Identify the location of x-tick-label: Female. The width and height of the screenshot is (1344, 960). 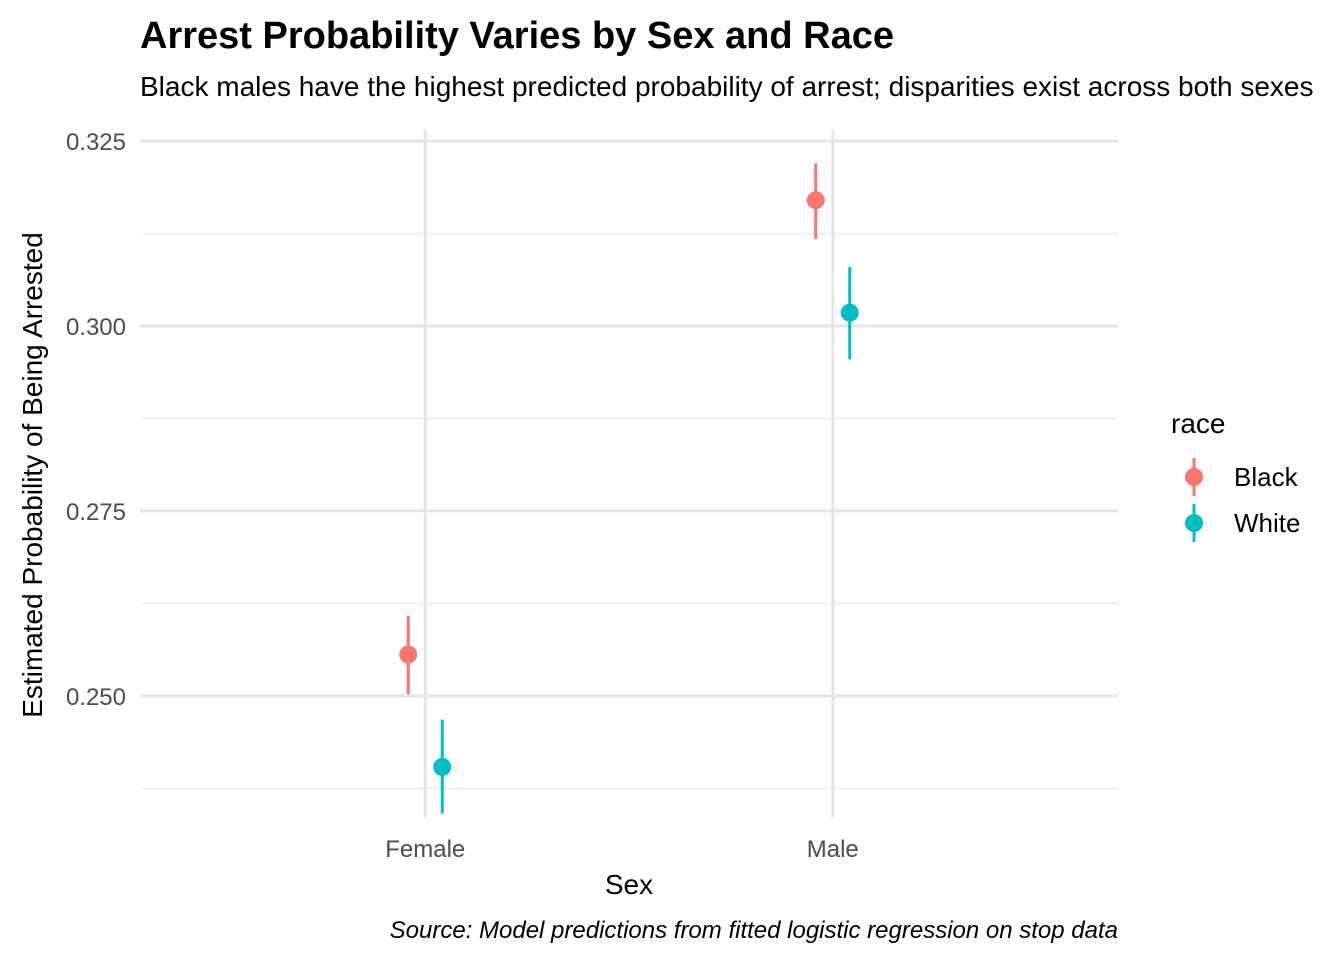
(425, 849).